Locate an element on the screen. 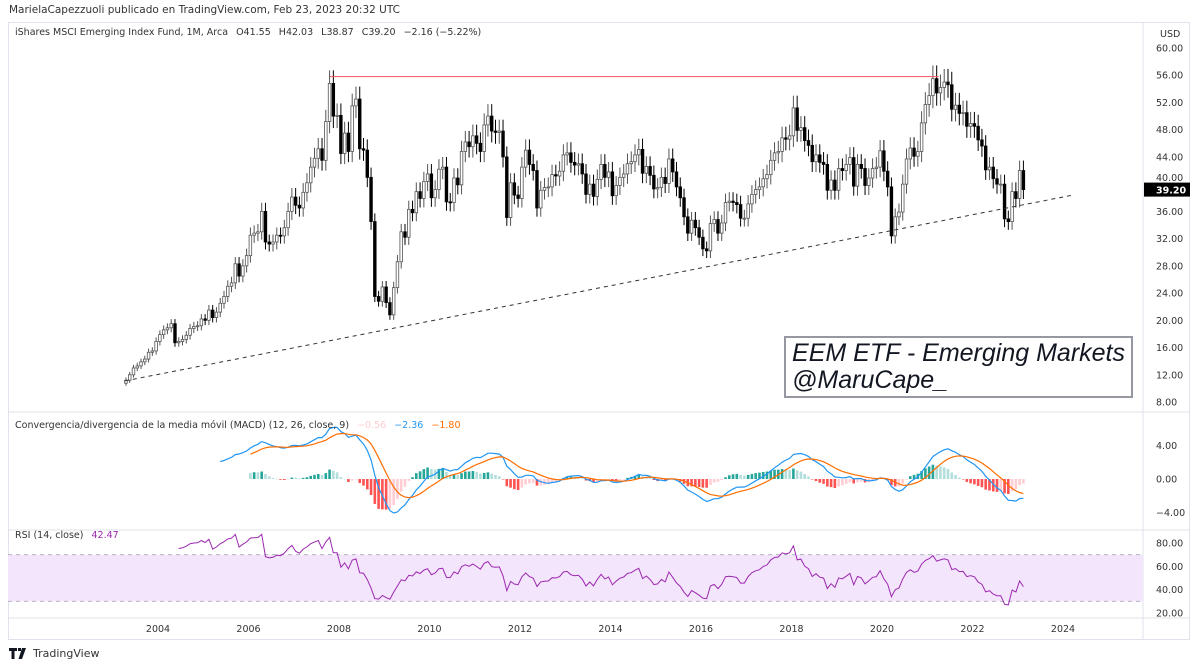  macd-signal-value: −1.80 is located at coordinates (446, 425).